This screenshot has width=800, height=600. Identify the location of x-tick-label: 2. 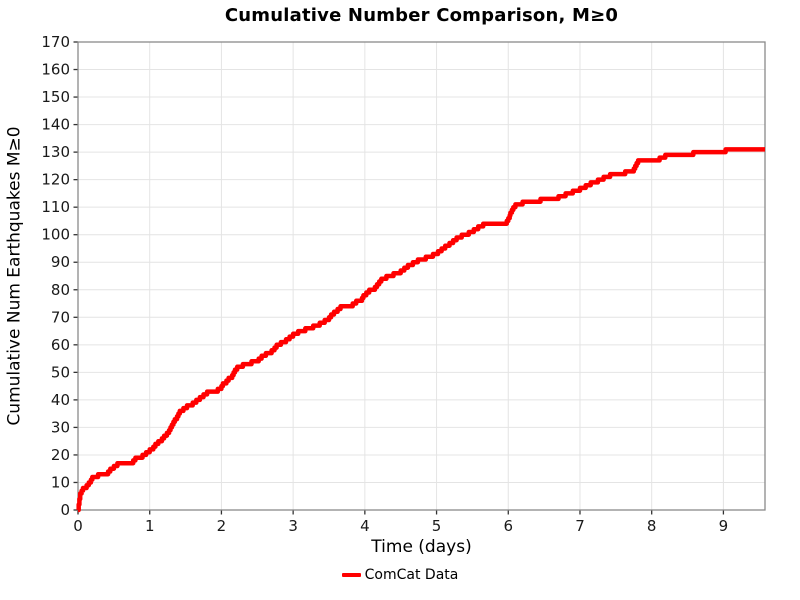
(222, 526).